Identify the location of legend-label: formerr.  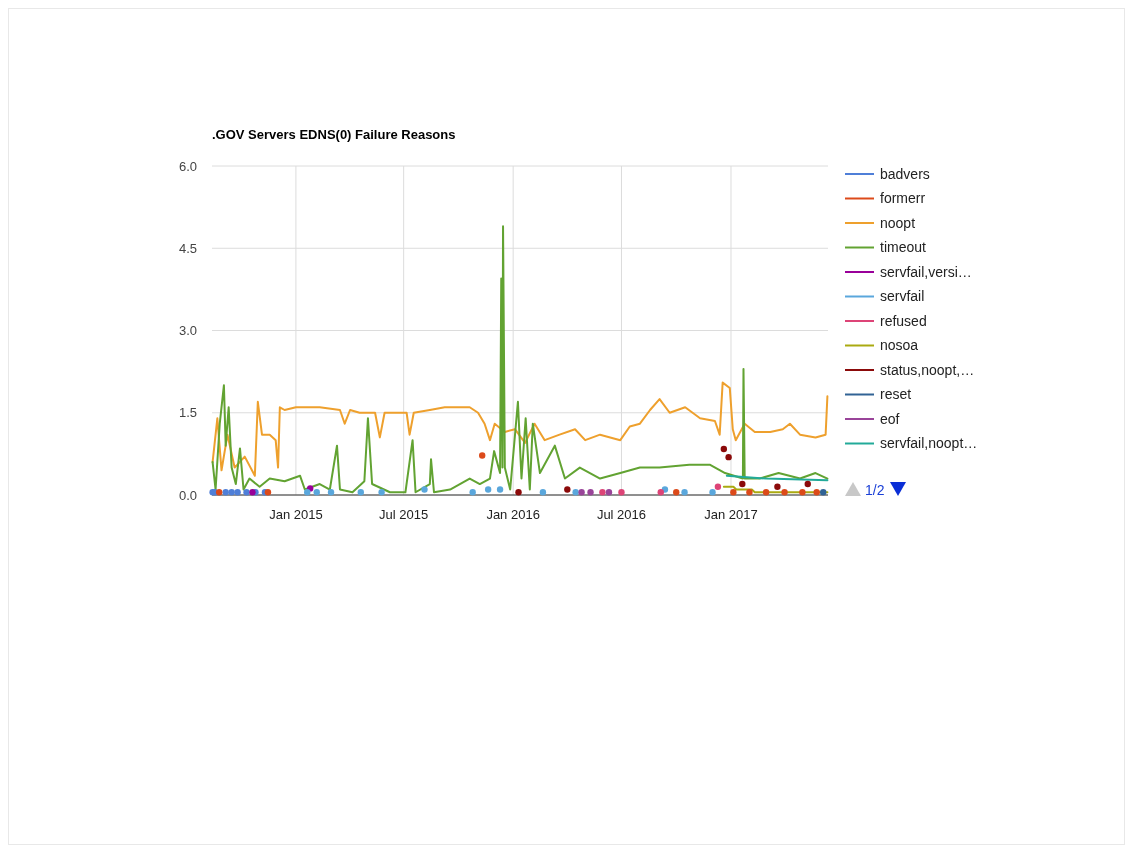
(903, 198).